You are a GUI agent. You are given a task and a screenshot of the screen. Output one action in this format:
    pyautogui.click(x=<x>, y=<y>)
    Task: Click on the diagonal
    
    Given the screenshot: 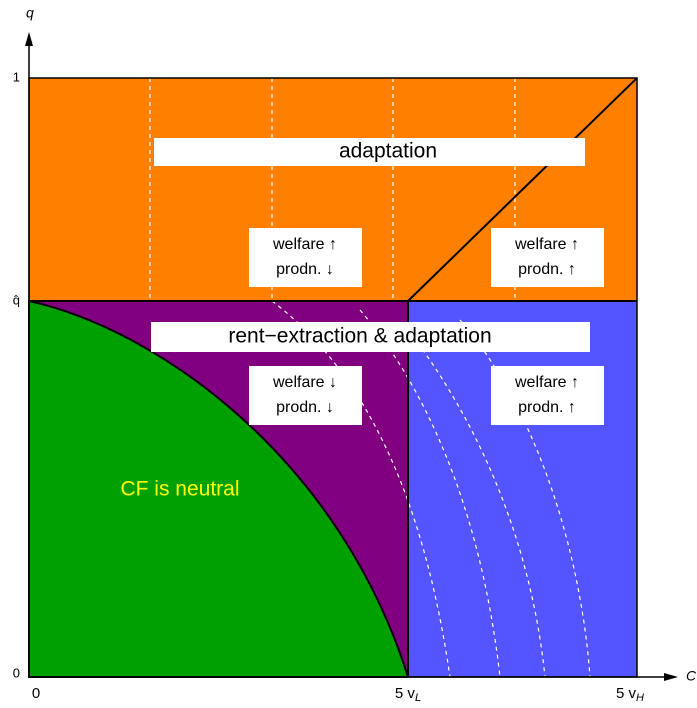 What is the action you would take?
    pyautogui.click(x=522, y=189)
    